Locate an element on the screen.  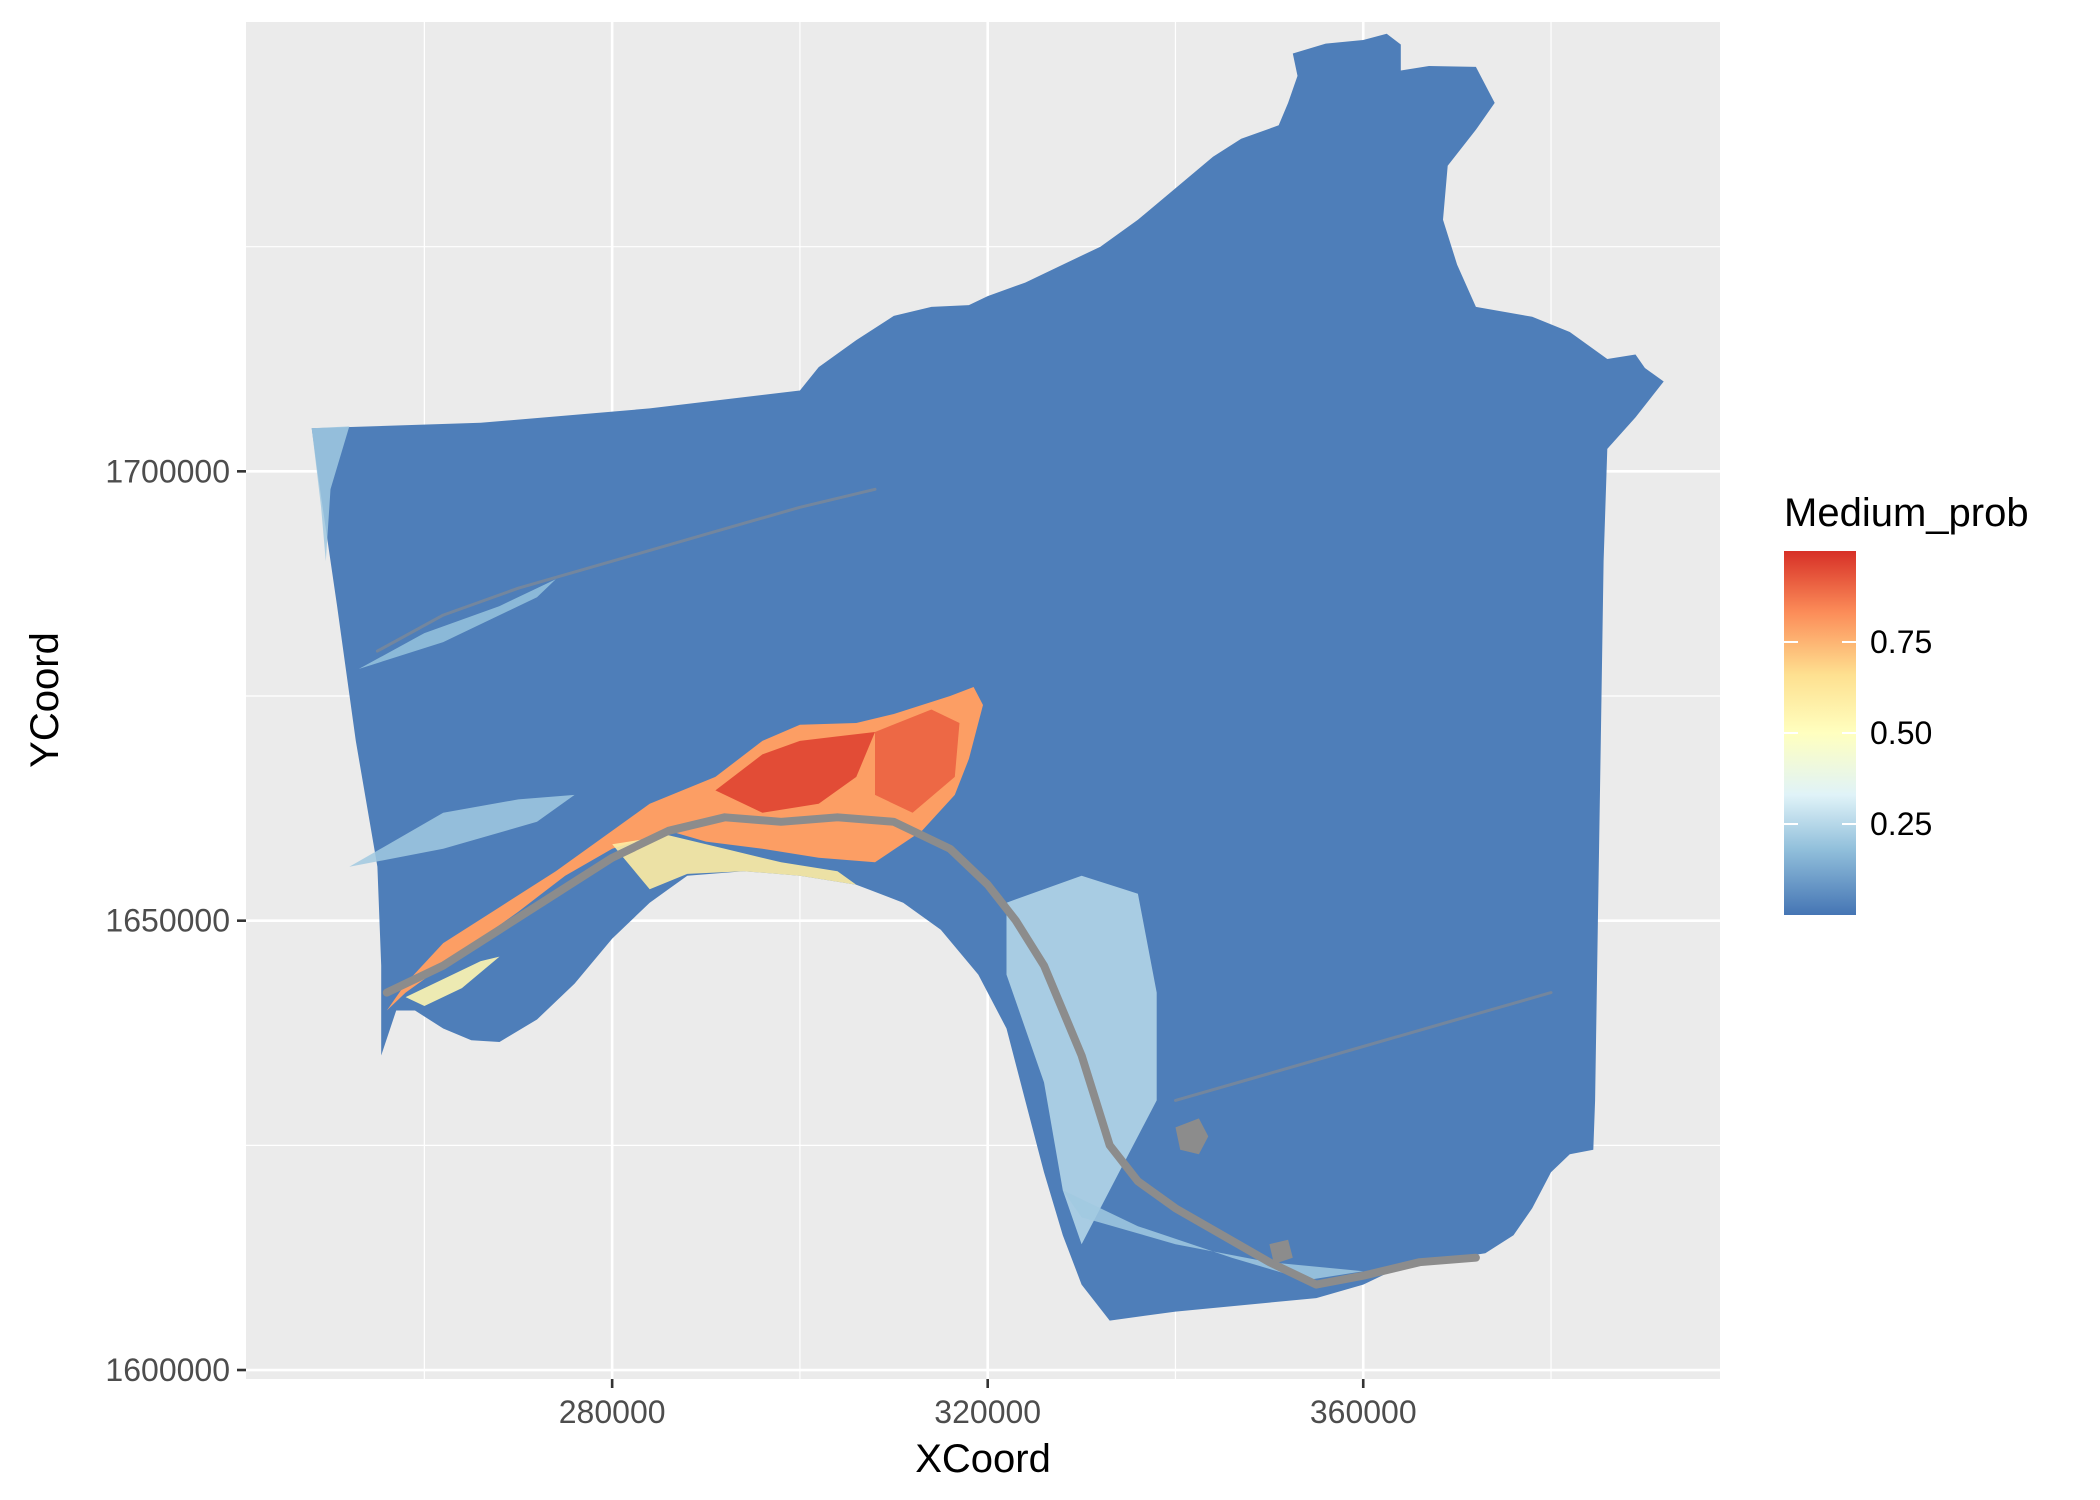
x-tick-label: 360000 is located at coordinates (1363, 1412).